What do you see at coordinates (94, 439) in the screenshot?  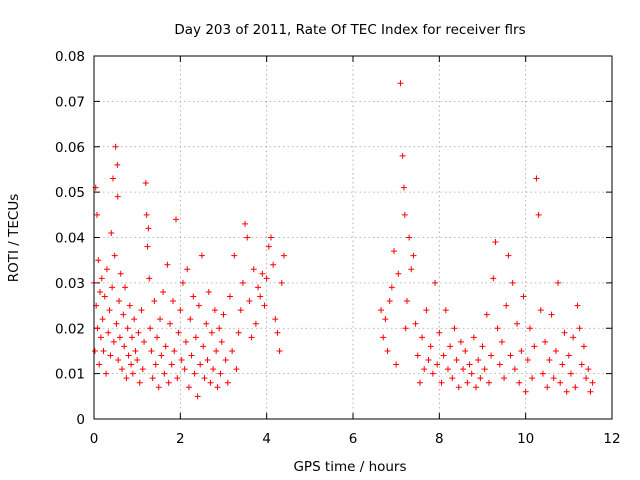 I see `x-tick-label: 0` at bounding box center [94, 439].